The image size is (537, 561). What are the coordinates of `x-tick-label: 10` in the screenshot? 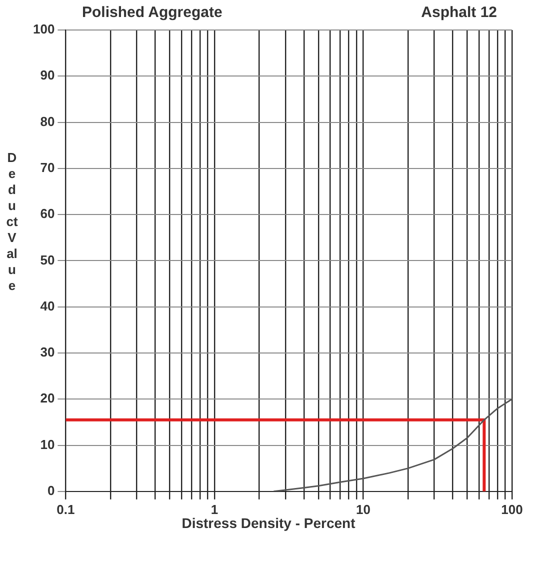 It's located at (363, 509).